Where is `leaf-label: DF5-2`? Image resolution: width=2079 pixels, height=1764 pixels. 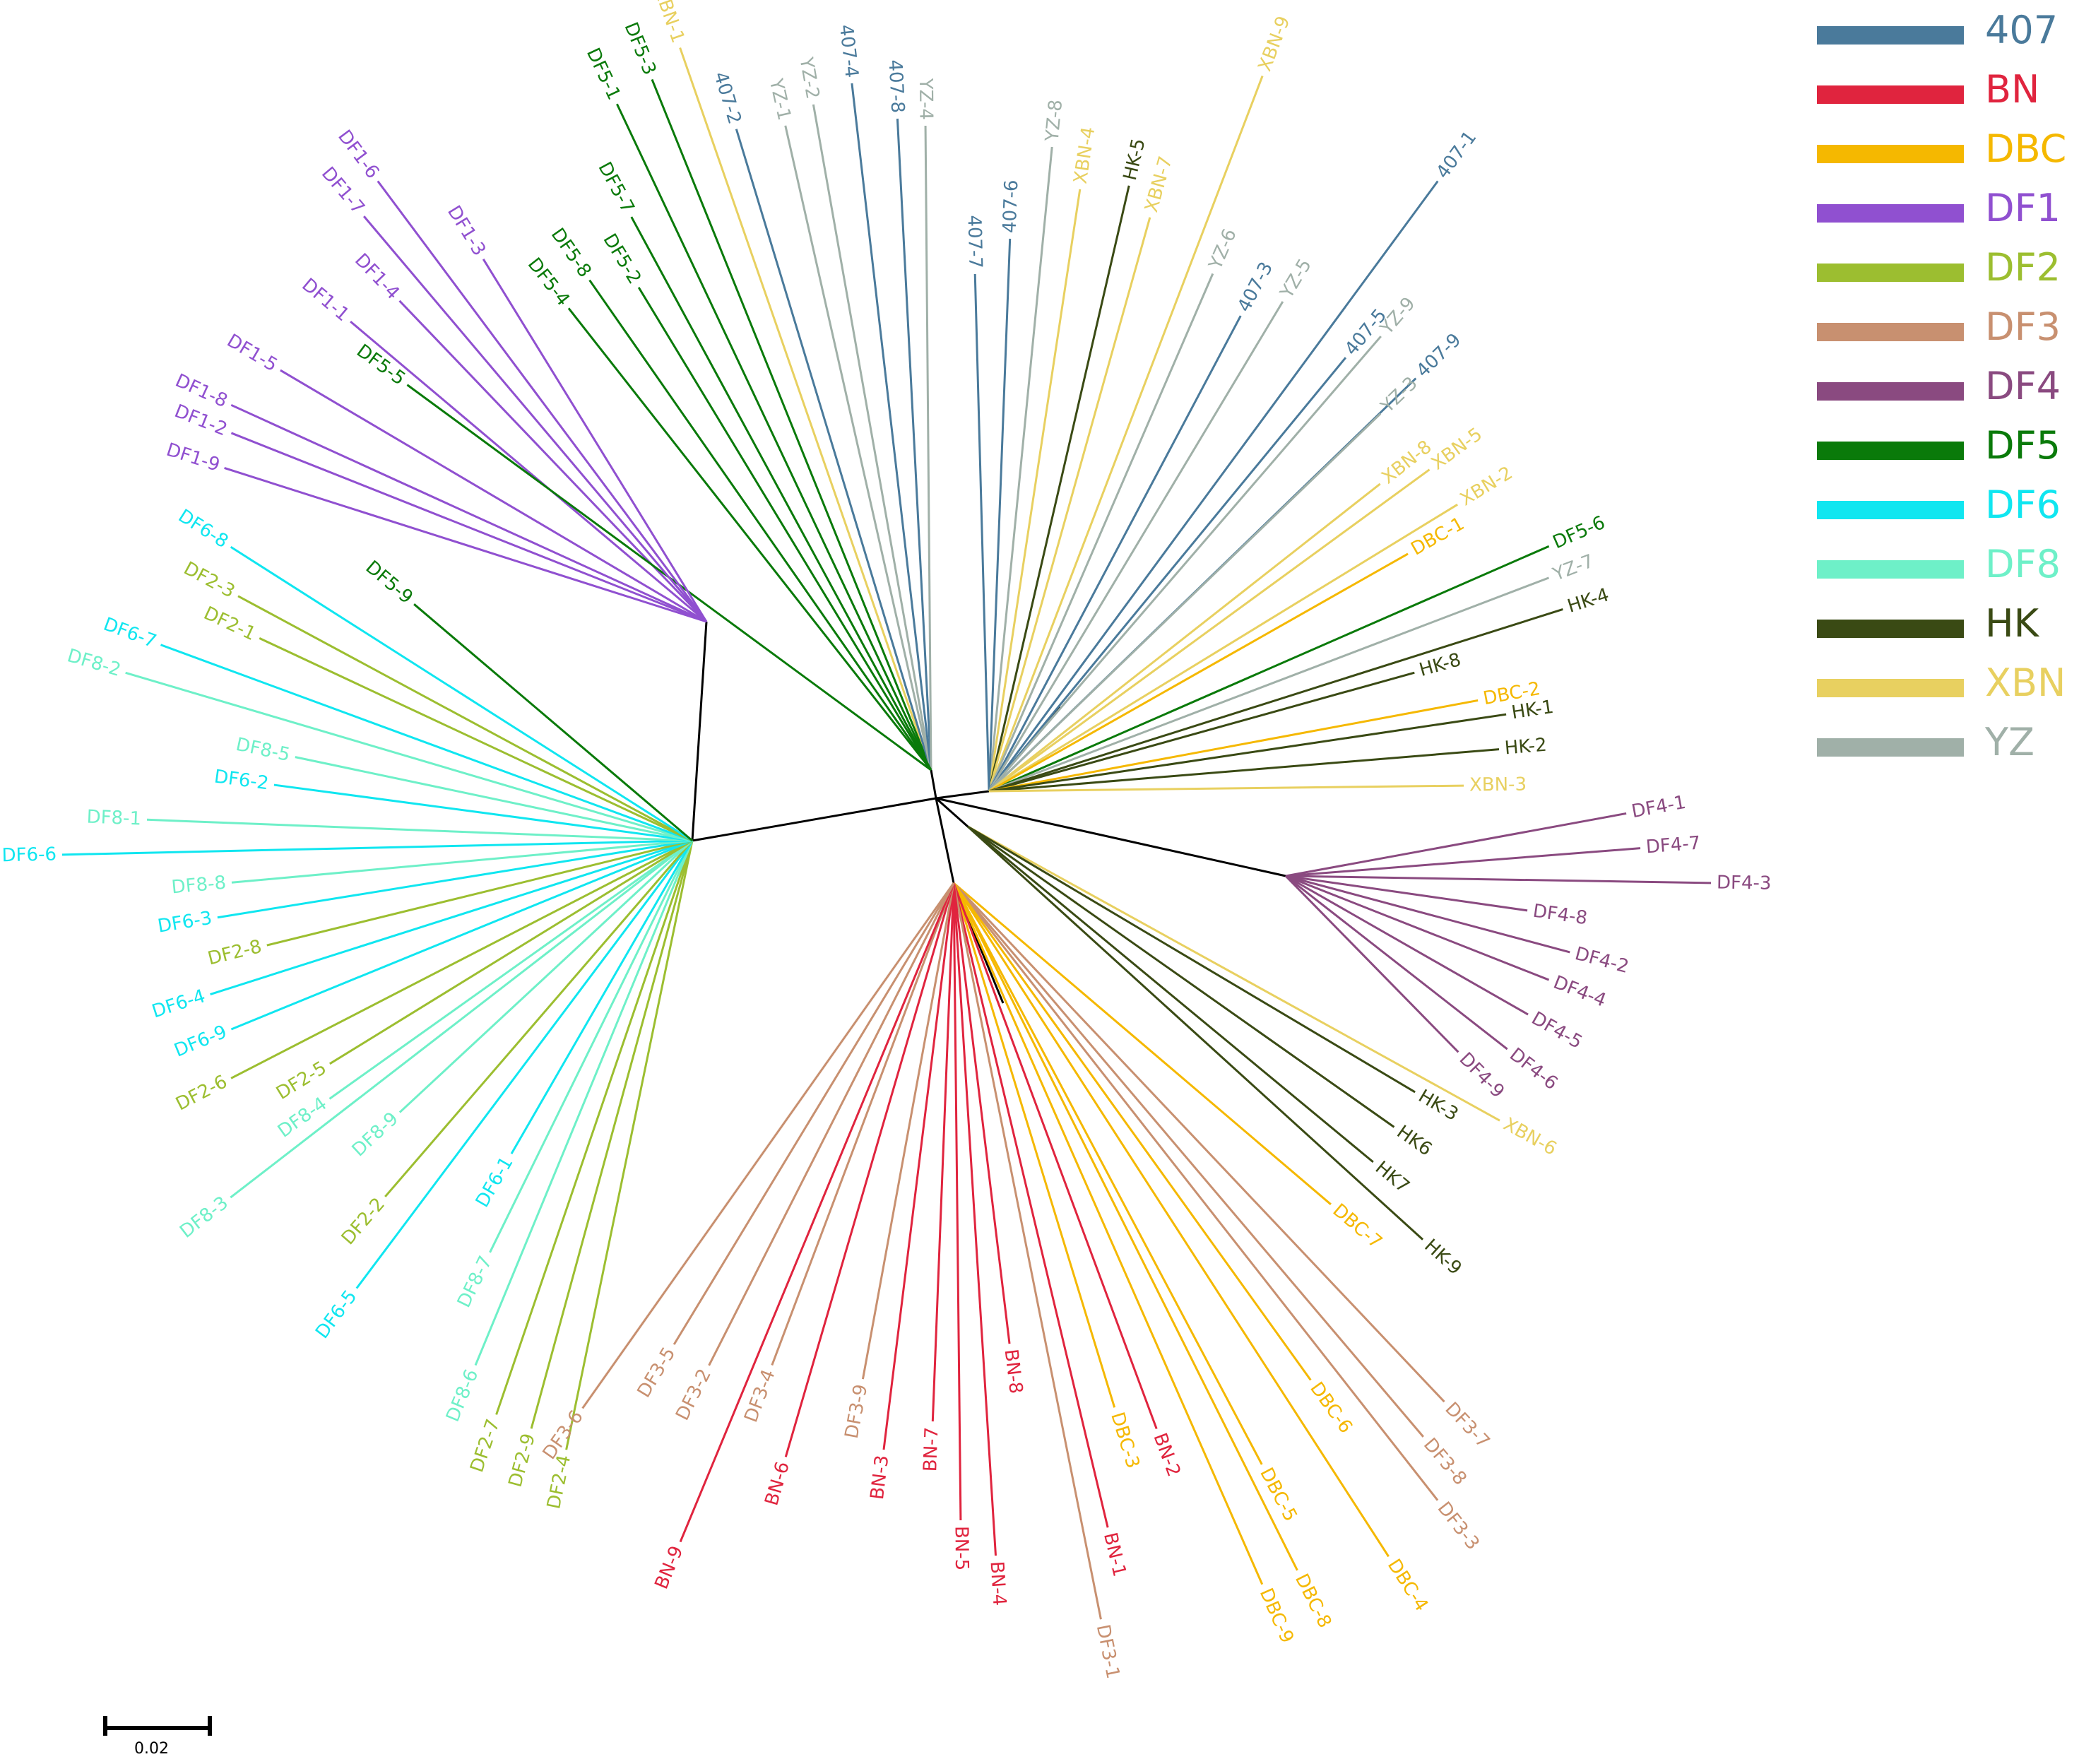 leaf-label: DF5-2 is located at coordinates (621, 259).